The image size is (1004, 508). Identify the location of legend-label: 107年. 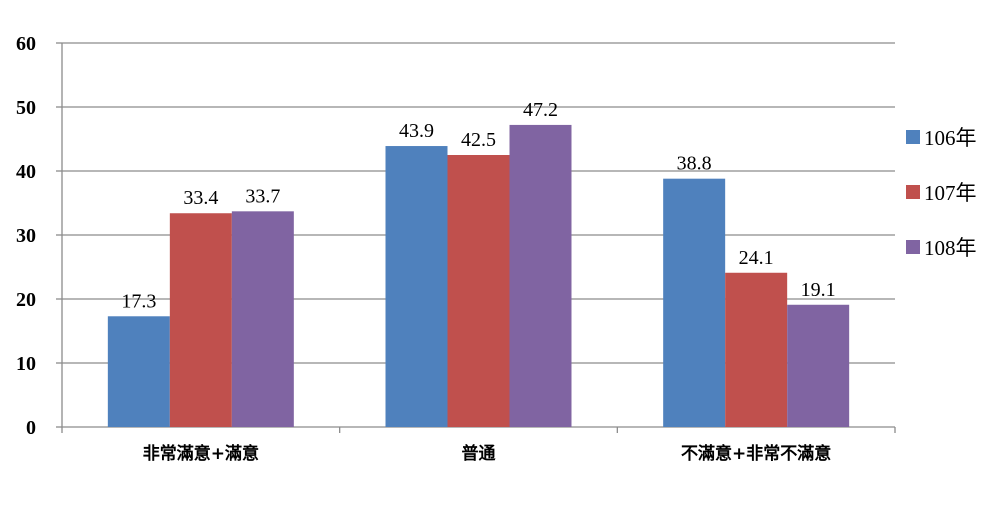
(950, 193).